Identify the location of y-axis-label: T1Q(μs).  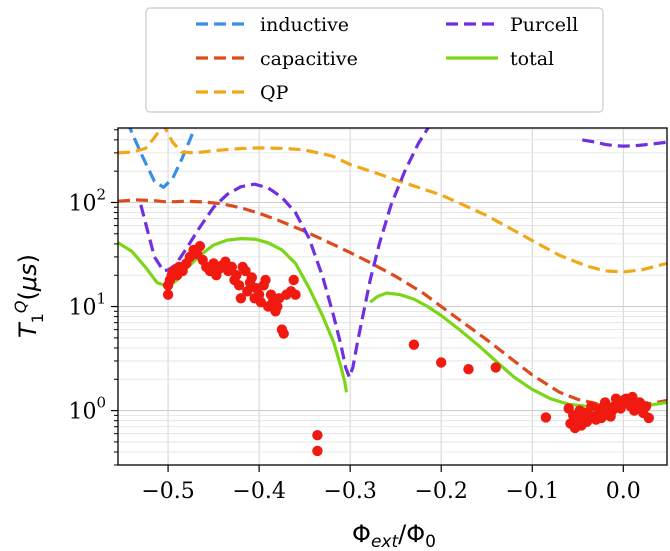
(29, 296).